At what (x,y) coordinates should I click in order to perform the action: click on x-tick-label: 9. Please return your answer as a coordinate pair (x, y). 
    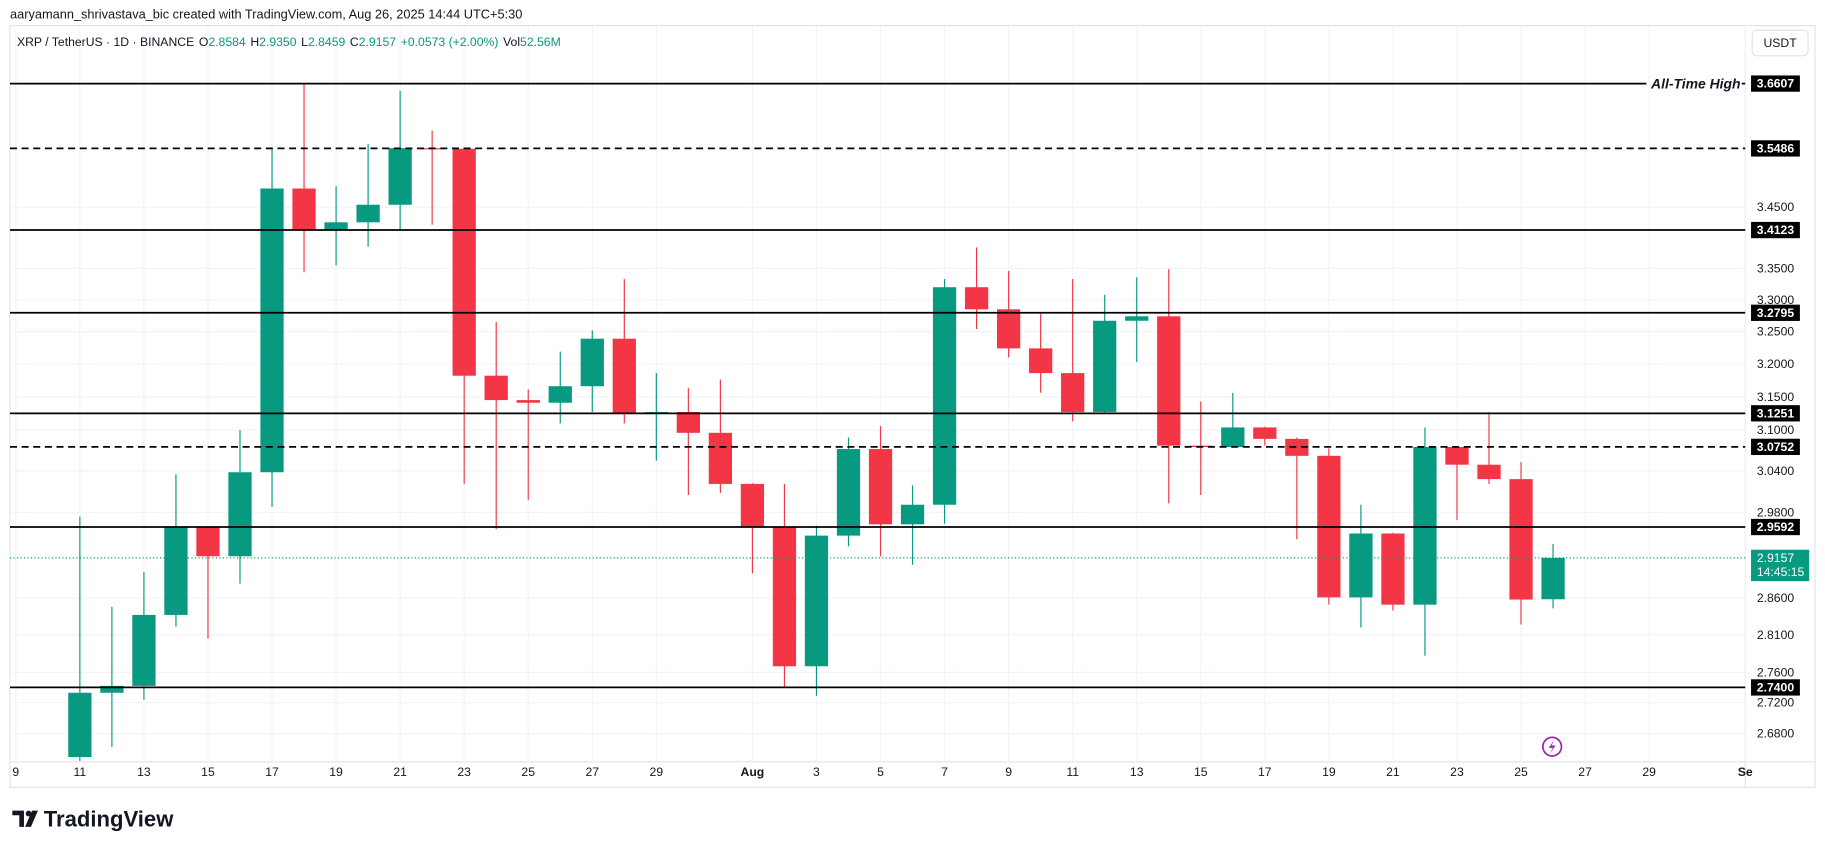
    Looking at the image, I should click on (1008, 772).